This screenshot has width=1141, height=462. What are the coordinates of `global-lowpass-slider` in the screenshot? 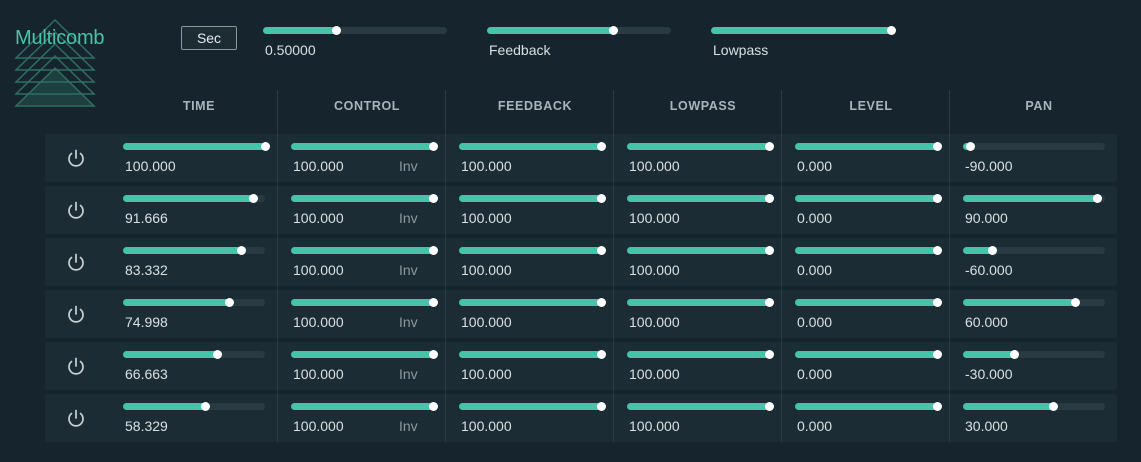 It's located at (803, 30).